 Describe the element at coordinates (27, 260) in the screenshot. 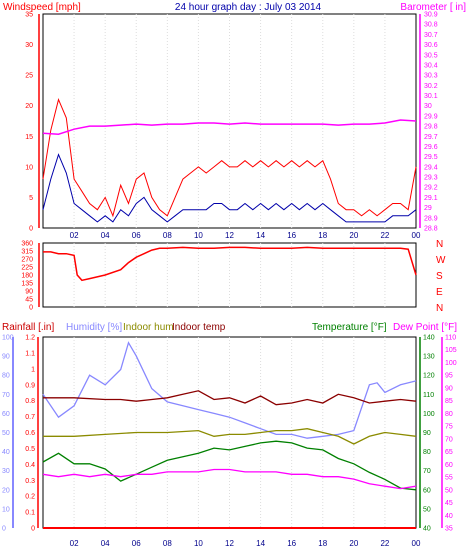

I see `direction-tick-2: 270` at that location.